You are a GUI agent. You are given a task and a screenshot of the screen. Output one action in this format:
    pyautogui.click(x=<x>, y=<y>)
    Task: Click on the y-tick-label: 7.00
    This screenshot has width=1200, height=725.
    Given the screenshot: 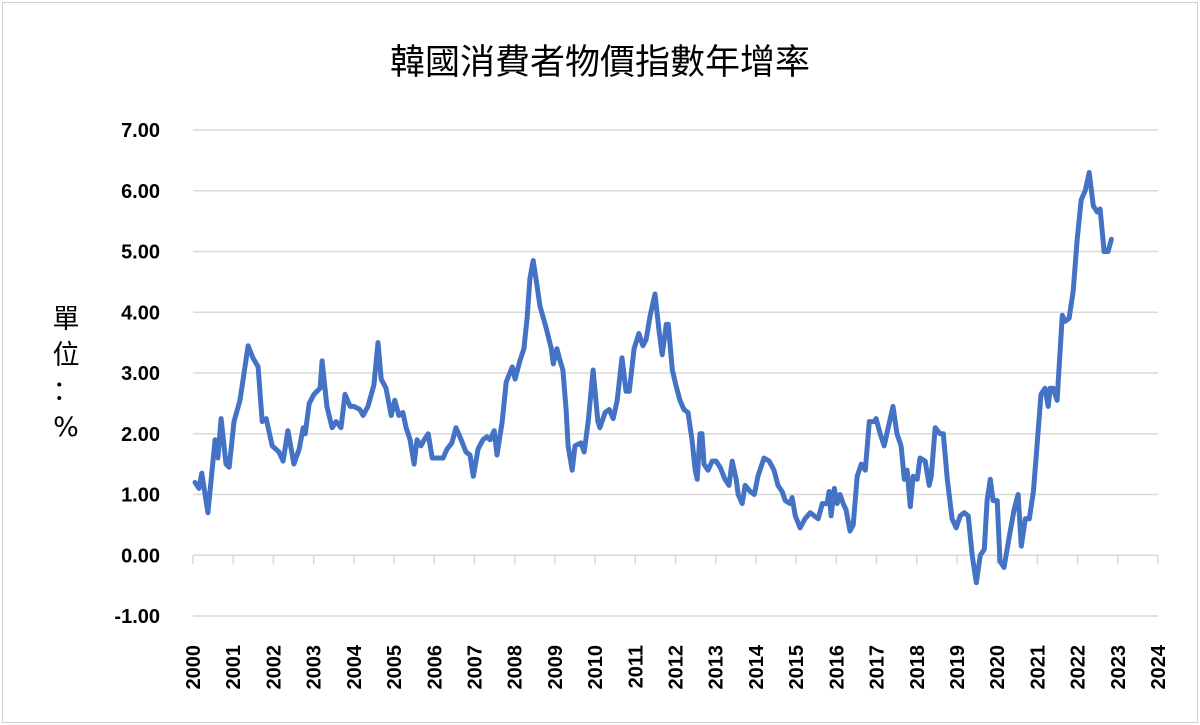 What is the action you would take?
    pyautogui.click(x=140, y=131)
    